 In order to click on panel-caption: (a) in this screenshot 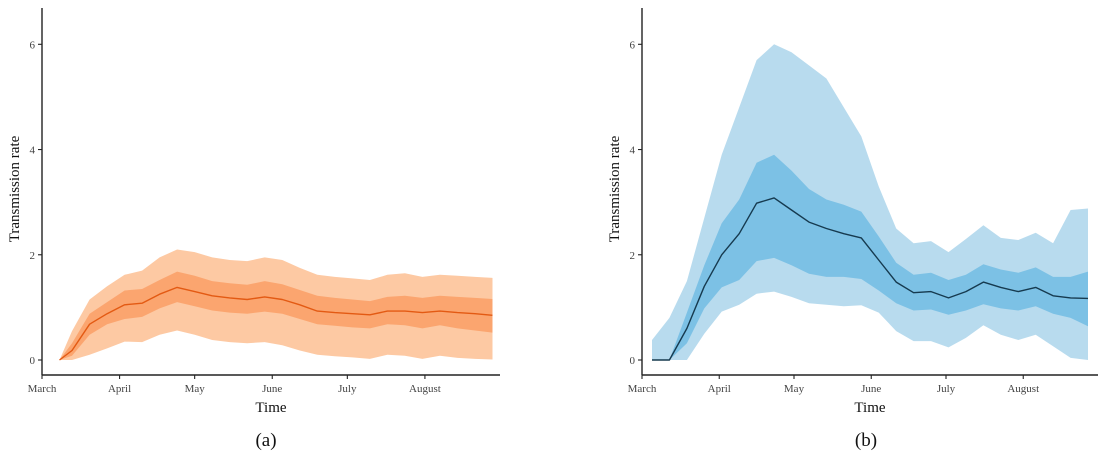, I will do `click(265, 440)`.